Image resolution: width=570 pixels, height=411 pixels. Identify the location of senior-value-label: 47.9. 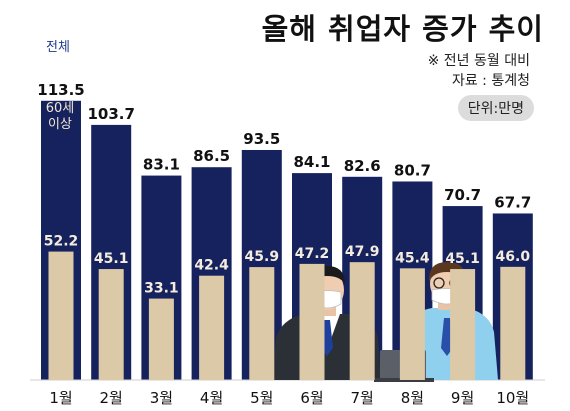
(362, 252).